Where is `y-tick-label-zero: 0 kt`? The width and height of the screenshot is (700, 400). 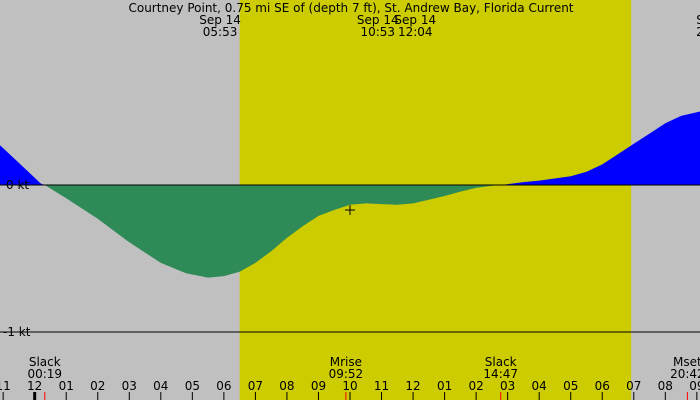 y-tick-label-zero: 0 kt is located at coordinates (17, 185).